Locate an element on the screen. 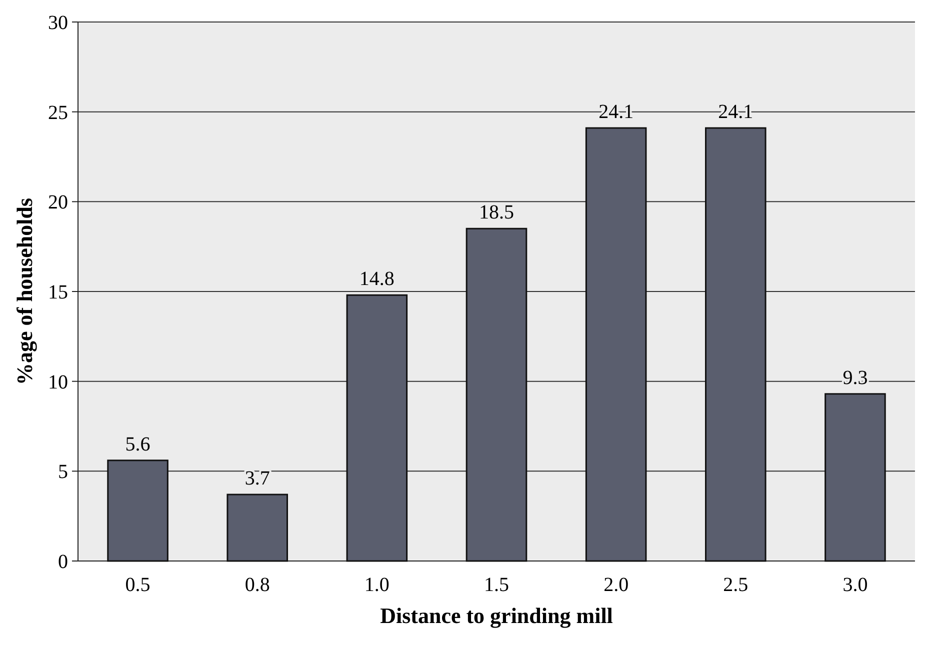 The image size is (927, 649). x-tick-label: 3.0 is located at coordinates (855, 585).